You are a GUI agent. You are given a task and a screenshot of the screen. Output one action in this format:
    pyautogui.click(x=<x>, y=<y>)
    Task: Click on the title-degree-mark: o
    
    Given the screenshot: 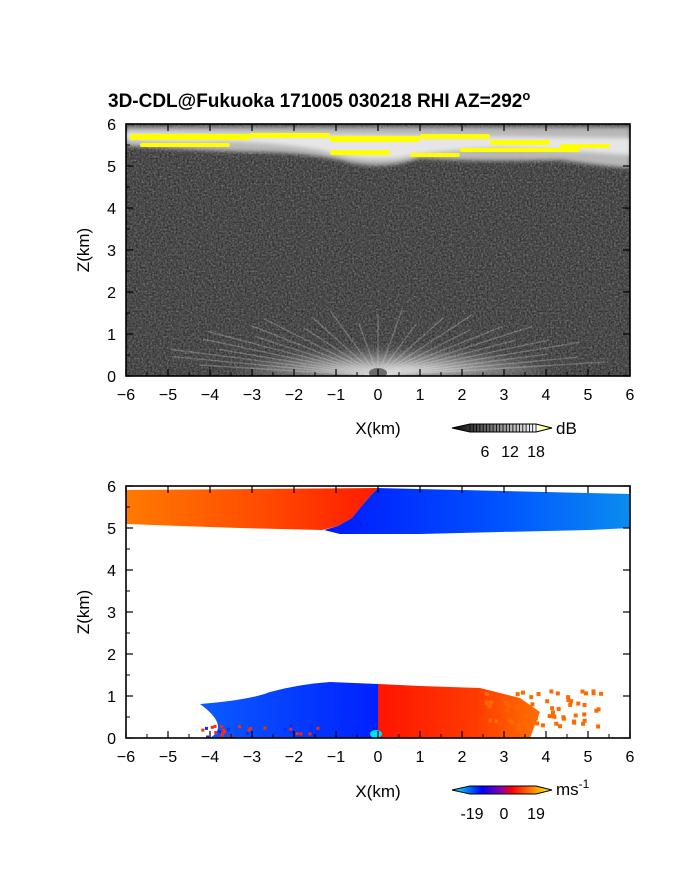 What is the action you would take?
    pyautogui.click(x=526, y=95)
    